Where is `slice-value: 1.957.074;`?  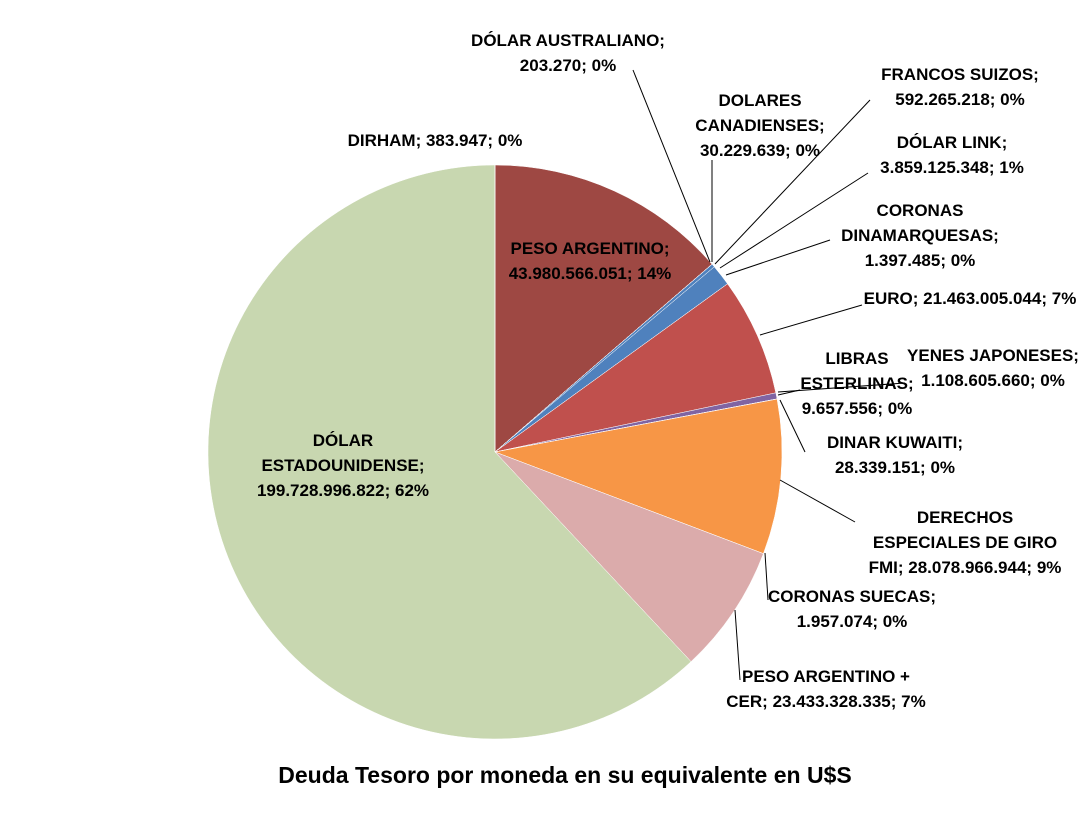
slice-value: 1.957.074; is located at coordinates (837, 621).